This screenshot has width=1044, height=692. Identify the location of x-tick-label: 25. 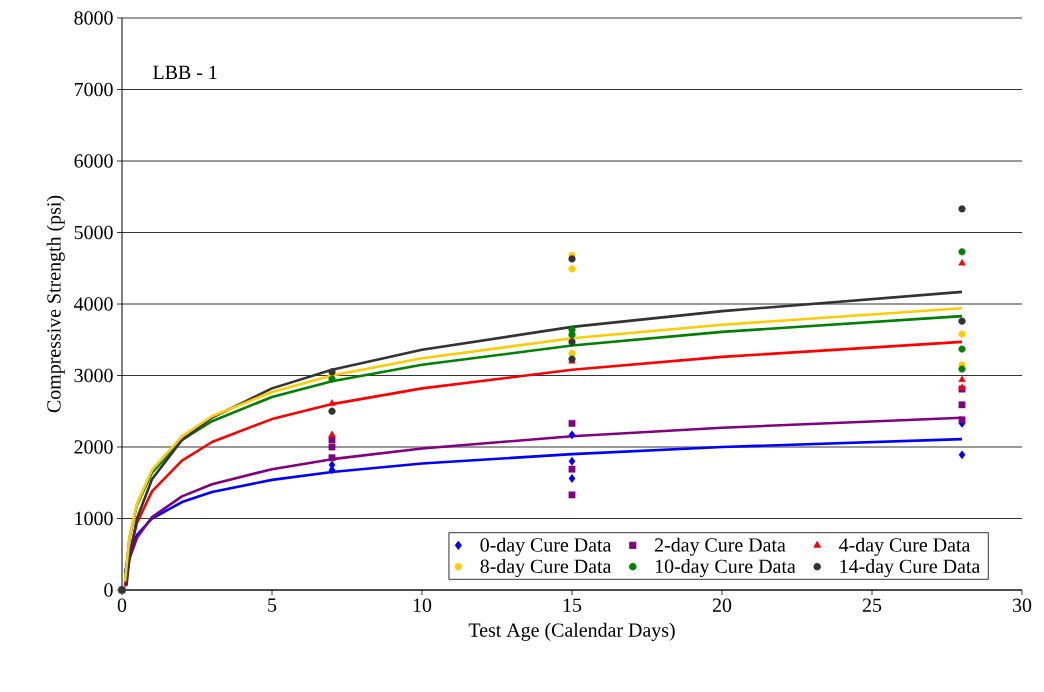
(872, 605).